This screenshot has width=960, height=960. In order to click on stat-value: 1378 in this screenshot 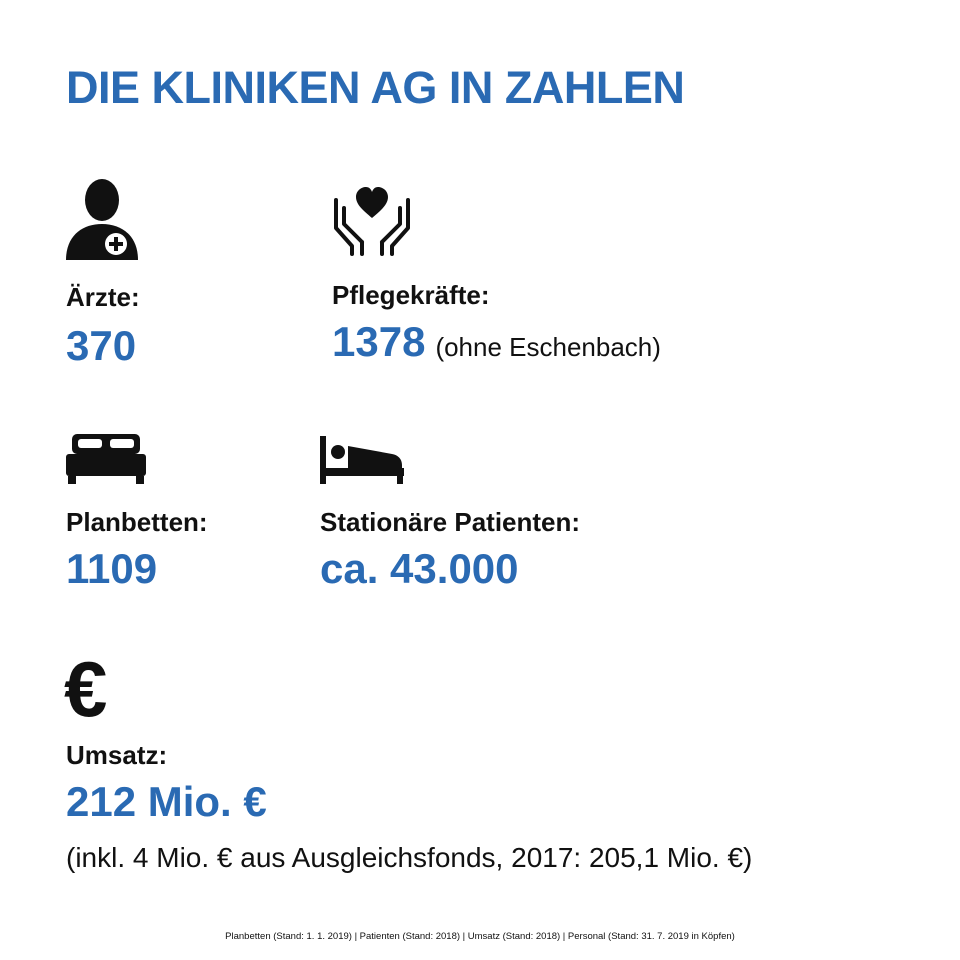, I will do `click(379, 341)`.